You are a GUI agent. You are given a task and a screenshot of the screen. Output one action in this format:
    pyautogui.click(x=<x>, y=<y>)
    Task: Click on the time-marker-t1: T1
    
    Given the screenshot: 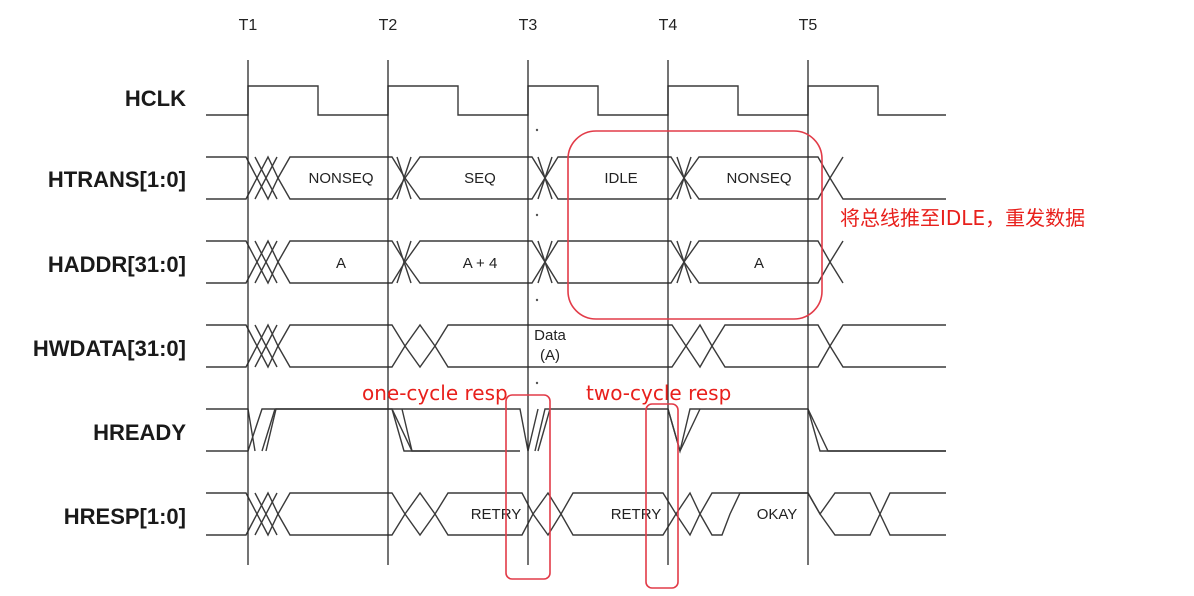 What is the action you would take?
    pyautogui.click(x=248, y=25)
    